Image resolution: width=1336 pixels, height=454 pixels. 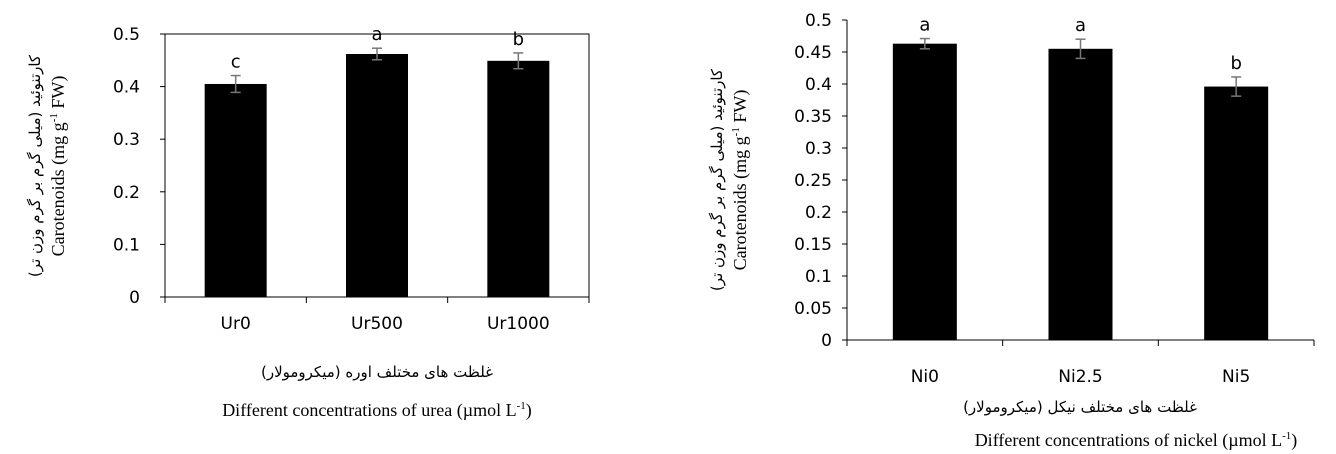 I want to click on bar-ur0, so click(x=235, y=190).